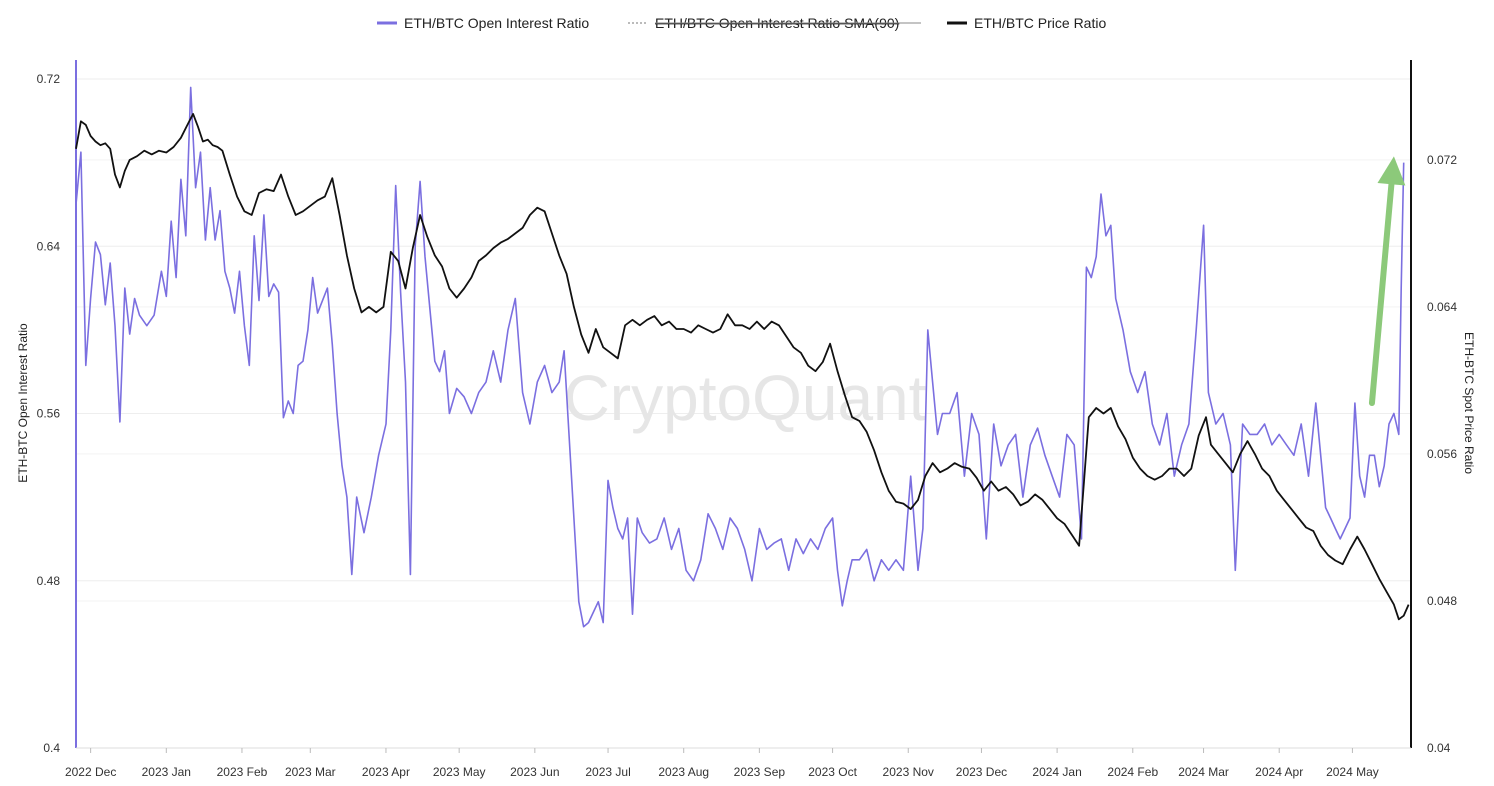 The height and width of the screenshot is (786, 1494). I want to click on x-tick-label: 2024 Jan, so click(1056, 772).